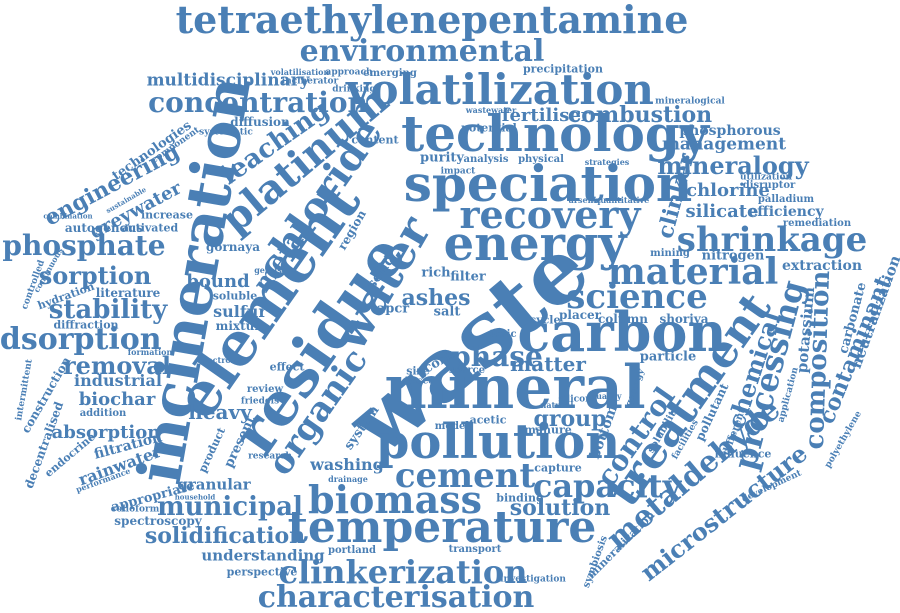 This screenshot has width=900, height=613. What do you see at coordinates (668, 357) in the screenshot?
I see `word-particle: particle` at bounding box center [668, 357].